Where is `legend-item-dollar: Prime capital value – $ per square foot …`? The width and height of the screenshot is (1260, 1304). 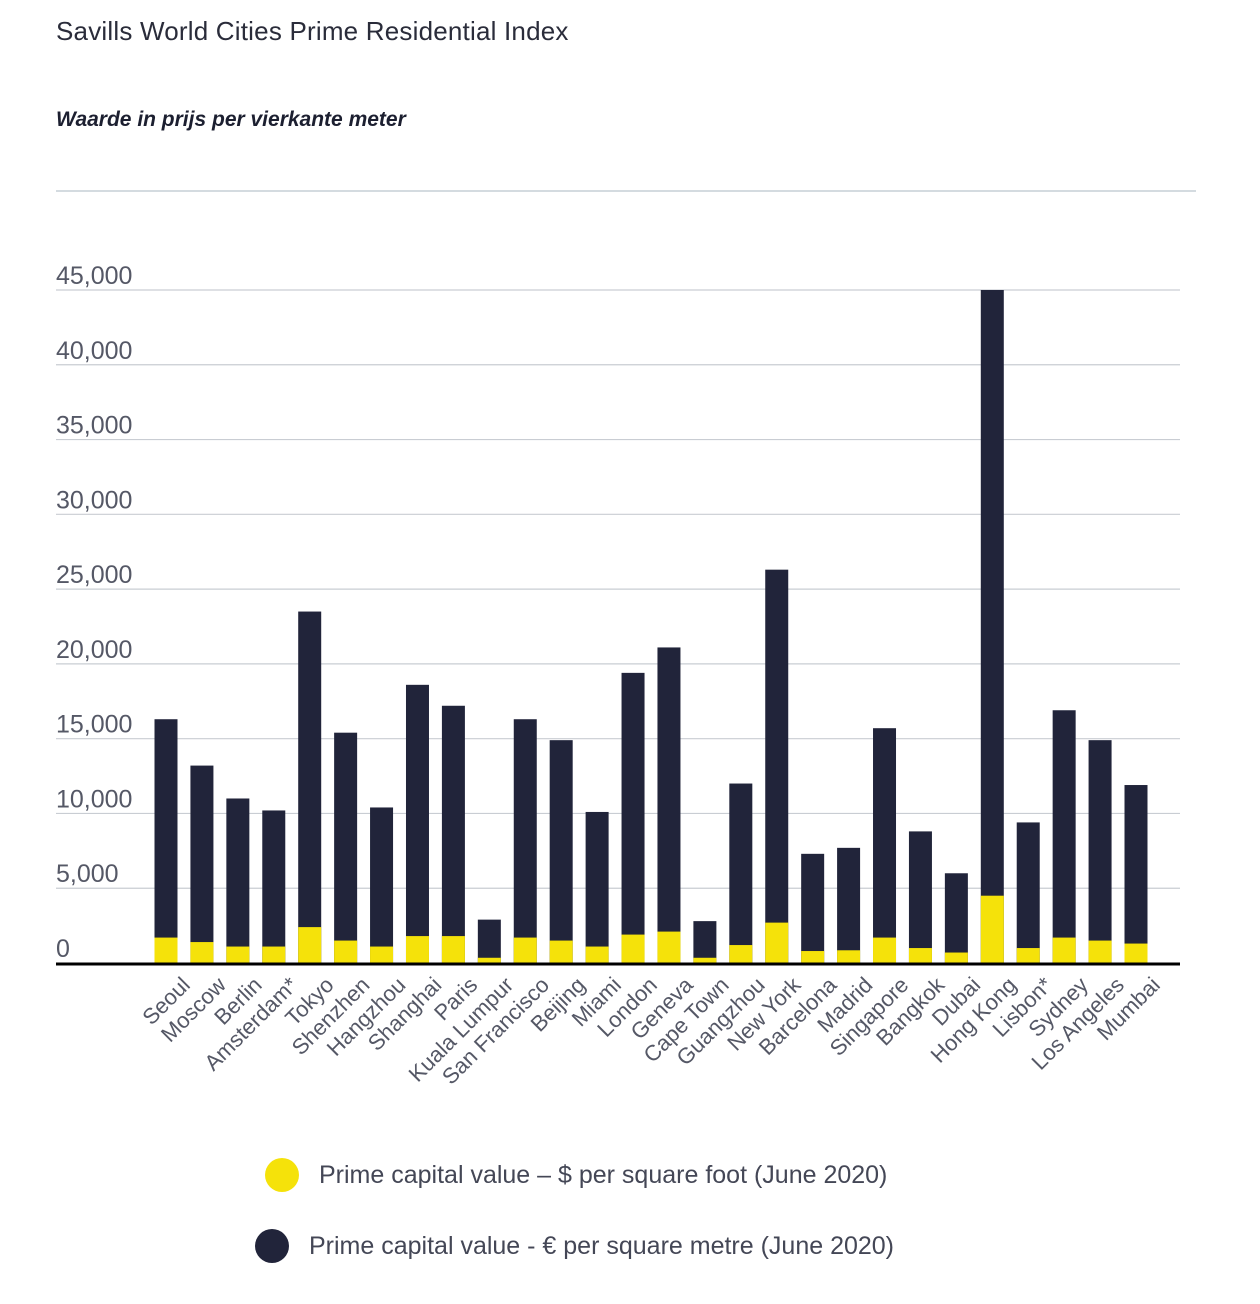 legend-item-dollar: Prime capital value – $ per square foot … is located at coordinates (576, 1175).